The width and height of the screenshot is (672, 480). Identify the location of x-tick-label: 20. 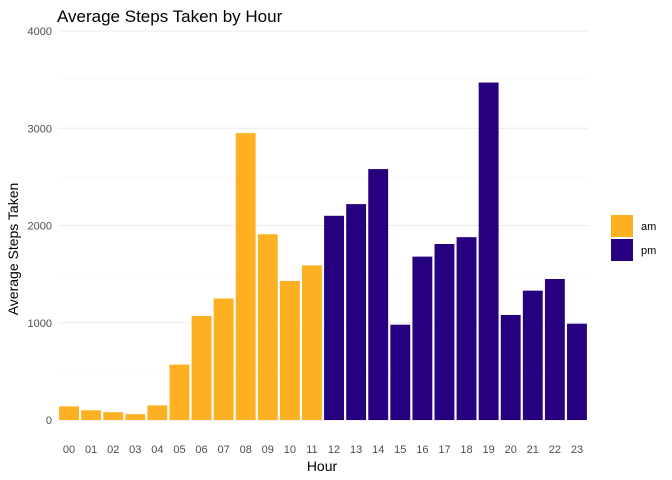
(511, 450).